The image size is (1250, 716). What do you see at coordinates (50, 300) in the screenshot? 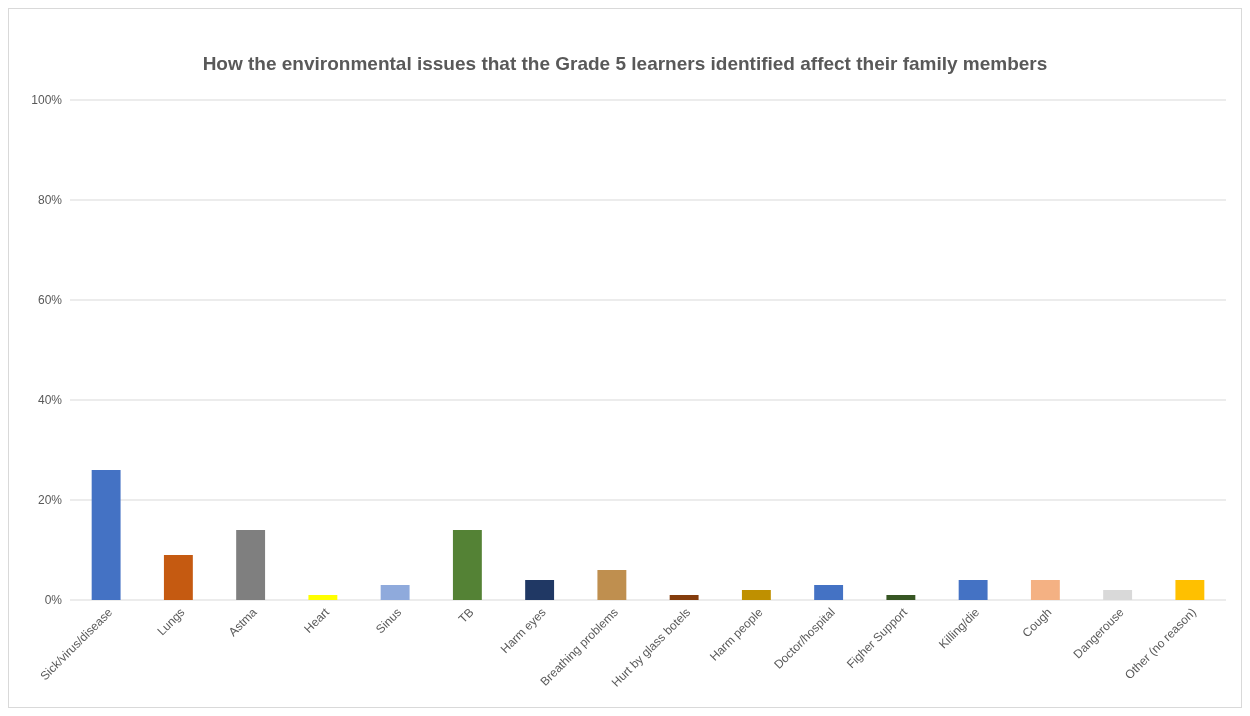
I see `y-tick-label: 60%` at bounding box center [50, 300].